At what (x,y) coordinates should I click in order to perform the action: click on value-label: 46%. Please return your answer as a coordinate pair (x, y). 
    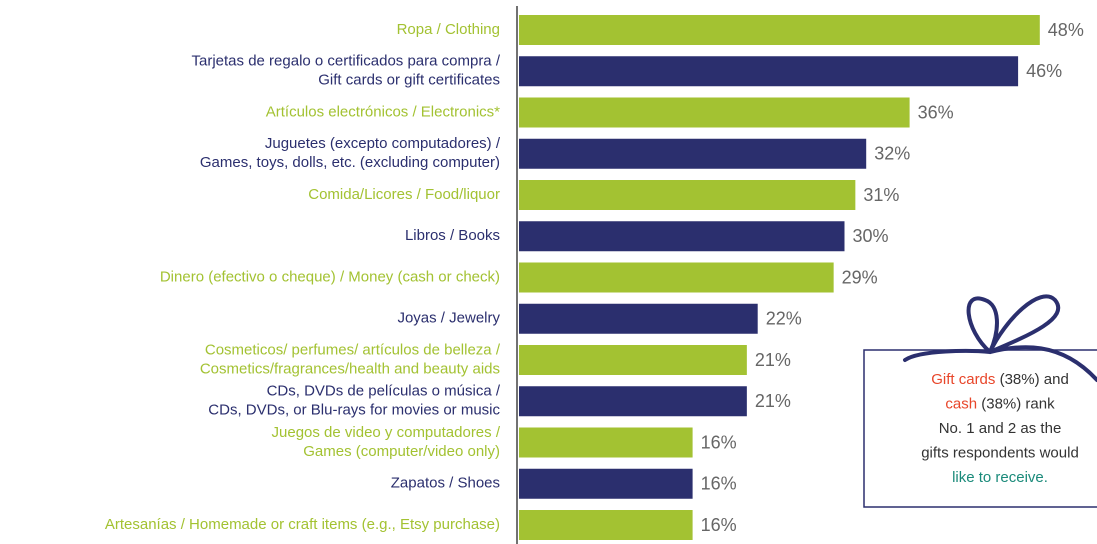
    Looking at the image, I should click on (1044, 71).